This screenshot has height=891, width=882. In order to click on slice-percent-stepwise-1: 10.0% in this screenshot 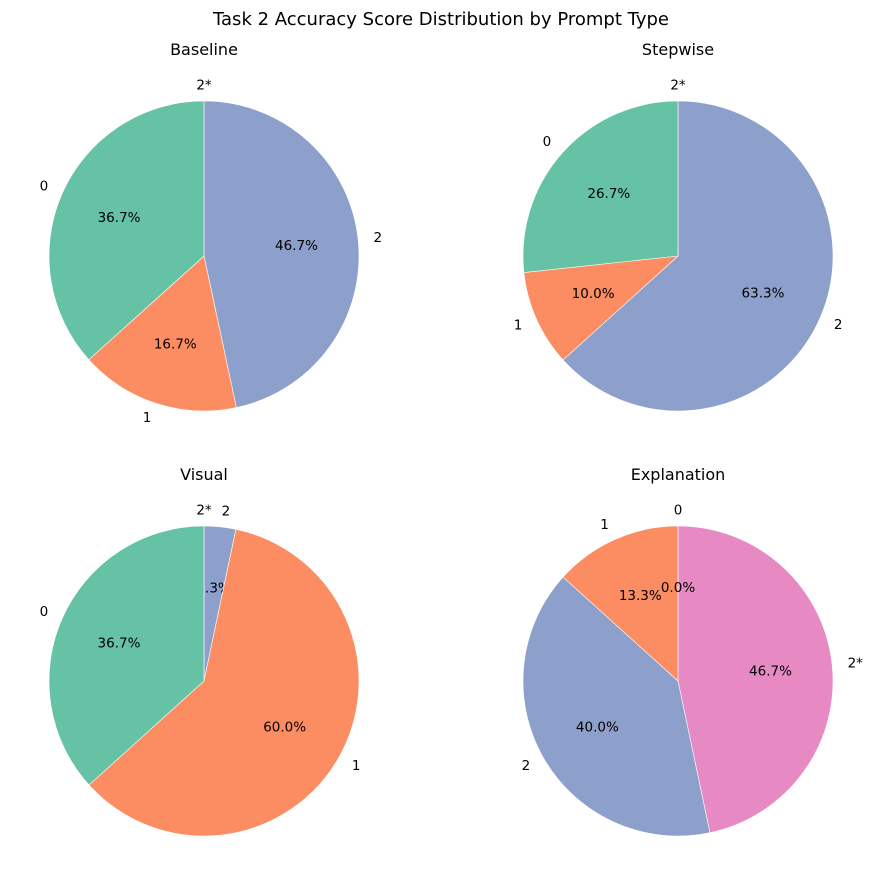, I will do `click(593, 294)`.